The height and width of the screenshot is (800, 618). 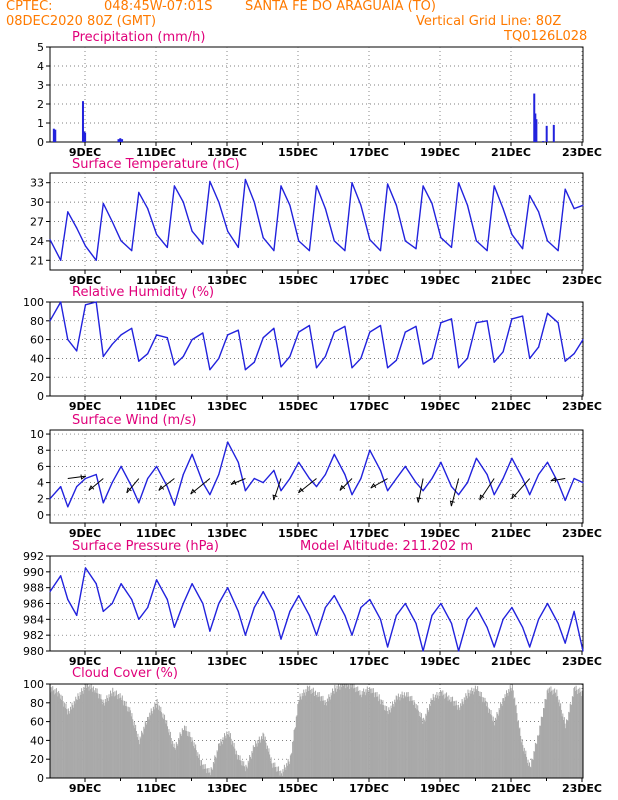 What do you see at coordinates (369, 152) in the screenshot?
I see `precip-xtick-label: 17DEC` at bounding box center [369, 152].